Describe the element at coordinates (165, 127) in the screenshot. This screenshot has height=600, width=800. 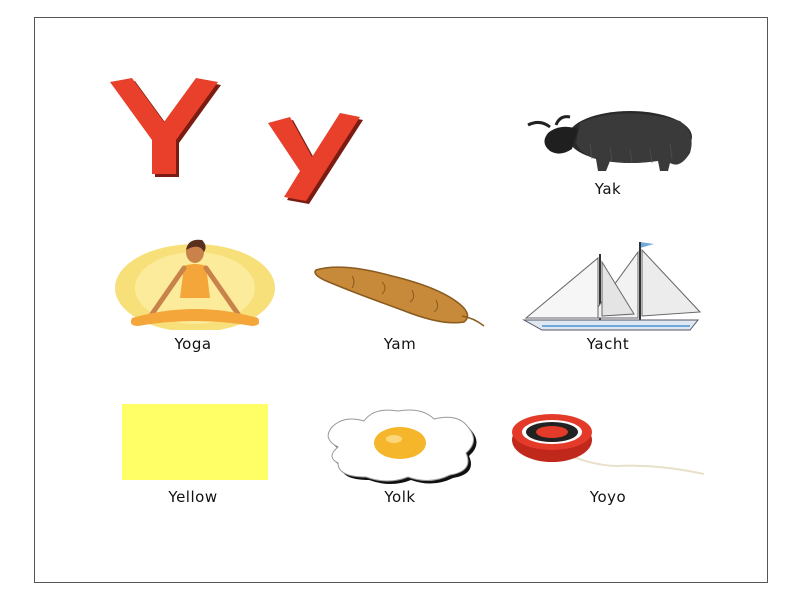
I see `letter-uppercase-y-icon` at that location.